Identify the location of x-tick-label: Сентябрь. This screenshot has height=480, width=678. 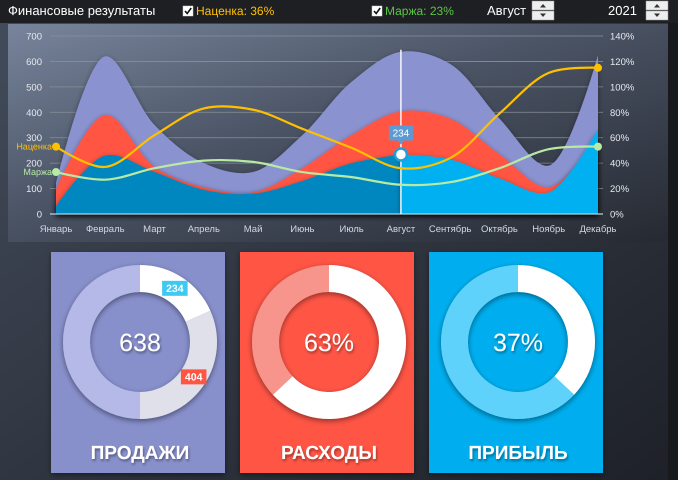
(450, 229).